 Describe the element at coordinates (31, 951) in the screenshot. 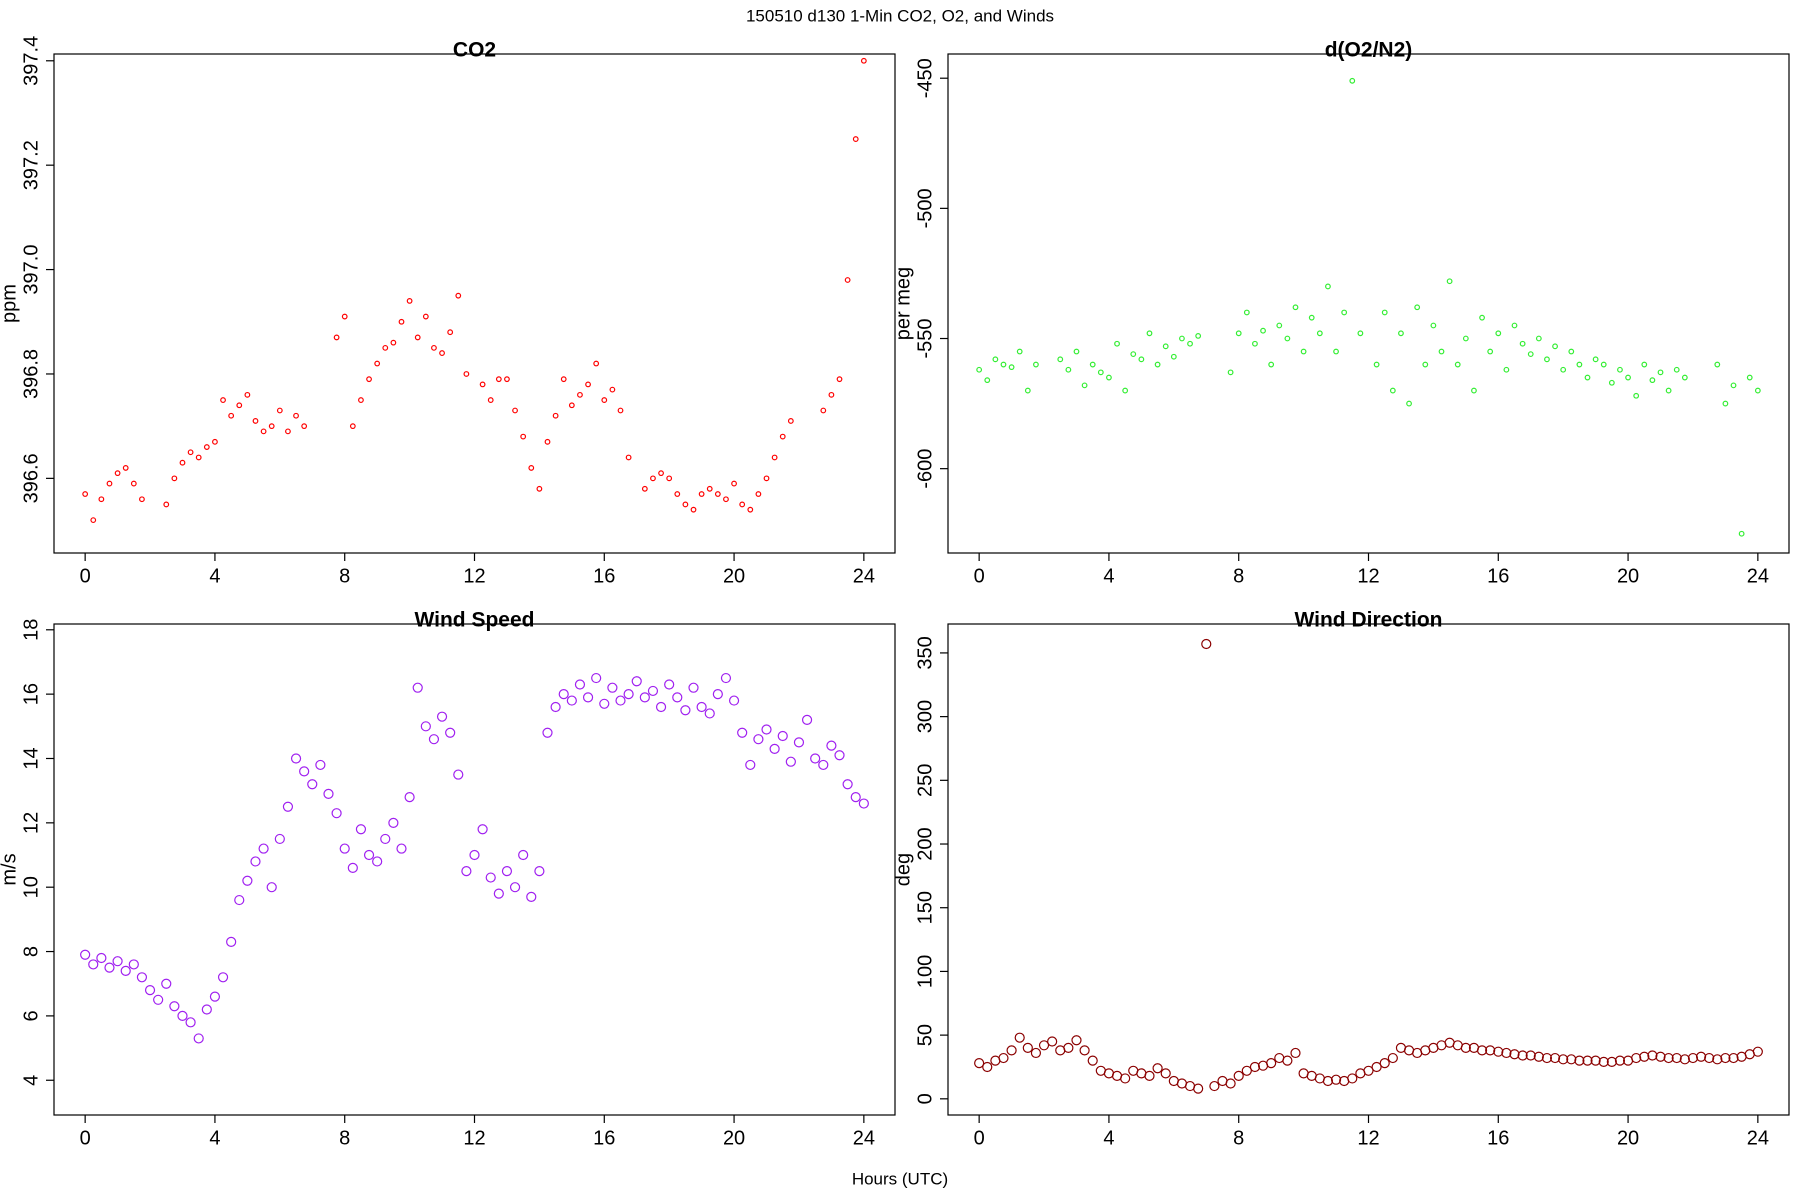

I see `y-tick-label: 8` at that location.